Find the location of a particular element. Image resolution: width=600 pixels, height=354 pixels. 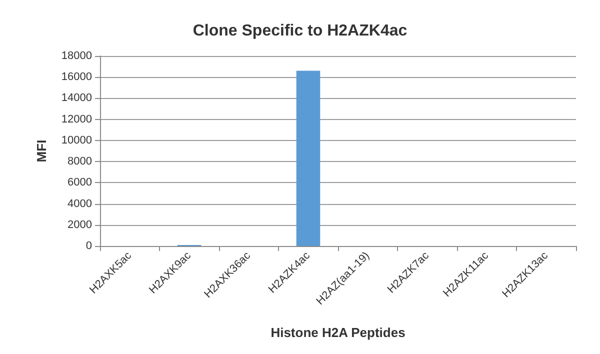

x-axis-title: Histone H2A Peptides is located at coordinates (338, 332).